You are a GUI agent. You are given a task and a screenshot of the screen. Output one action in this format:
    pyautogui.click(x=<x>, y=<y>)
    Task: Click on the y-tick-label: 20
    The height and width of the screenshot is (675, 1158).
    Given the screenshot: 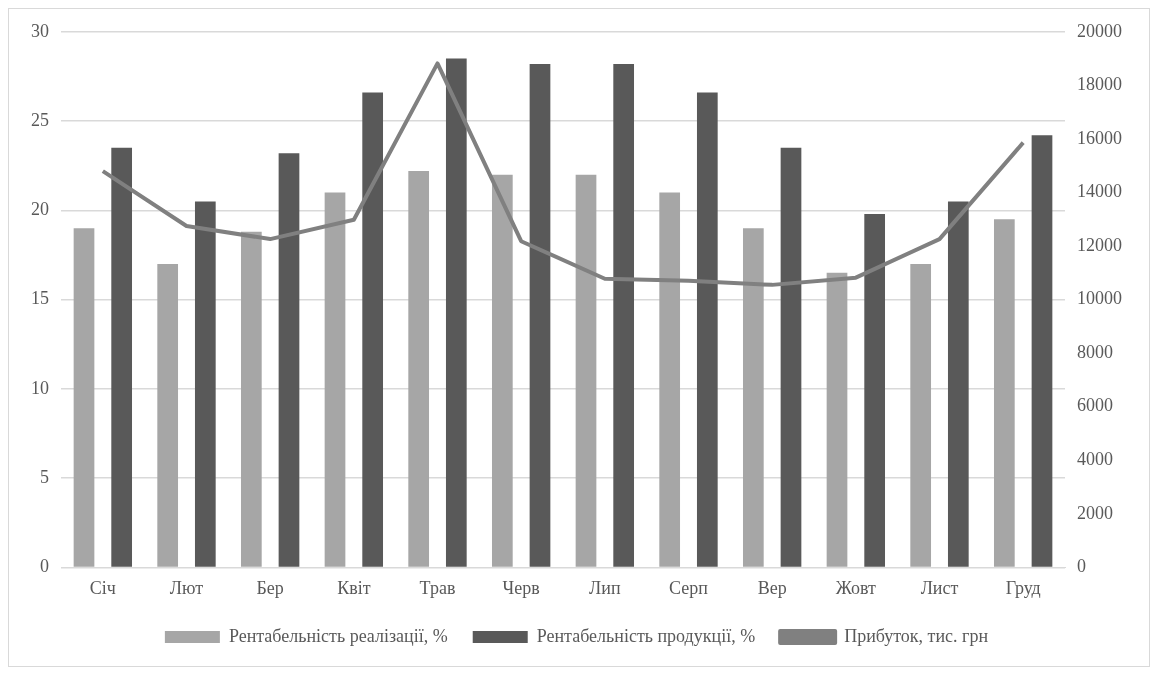 What is the action you would take?
    pyautogui.click(x=40, y=209)
    